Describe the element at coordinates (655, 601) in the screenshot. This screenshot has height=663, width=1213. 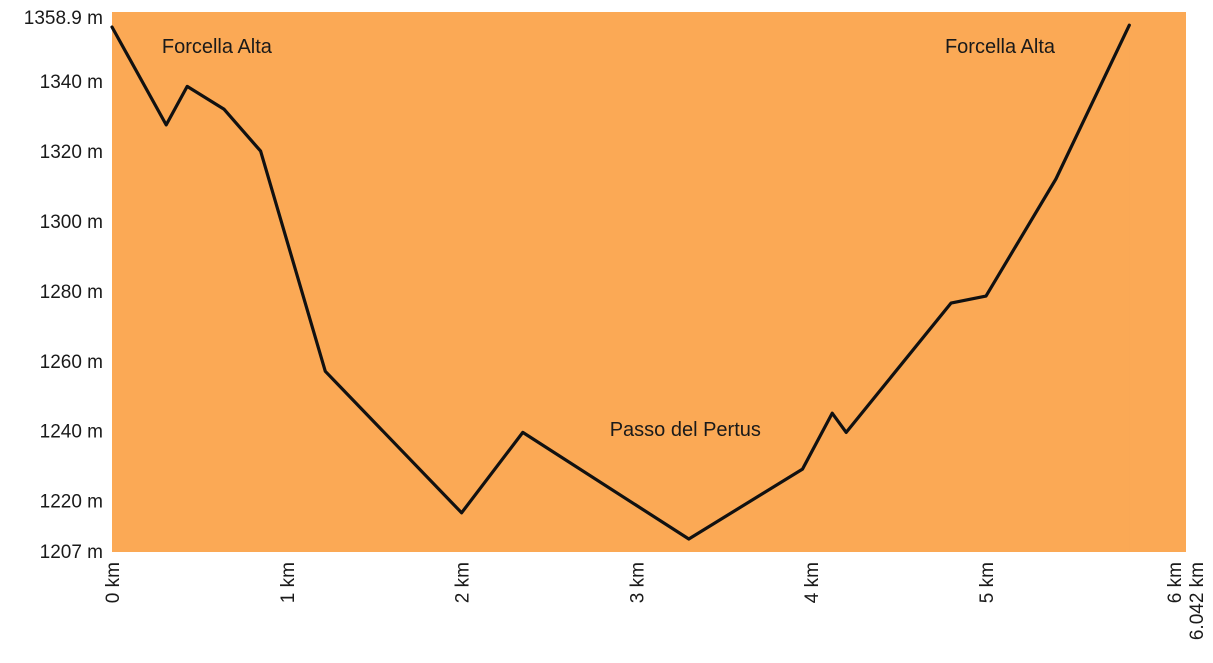
I see `x-axis: 0 km 1 km 2 km 3 km 4 km 5 km 6 km 6.042 km` at that location.